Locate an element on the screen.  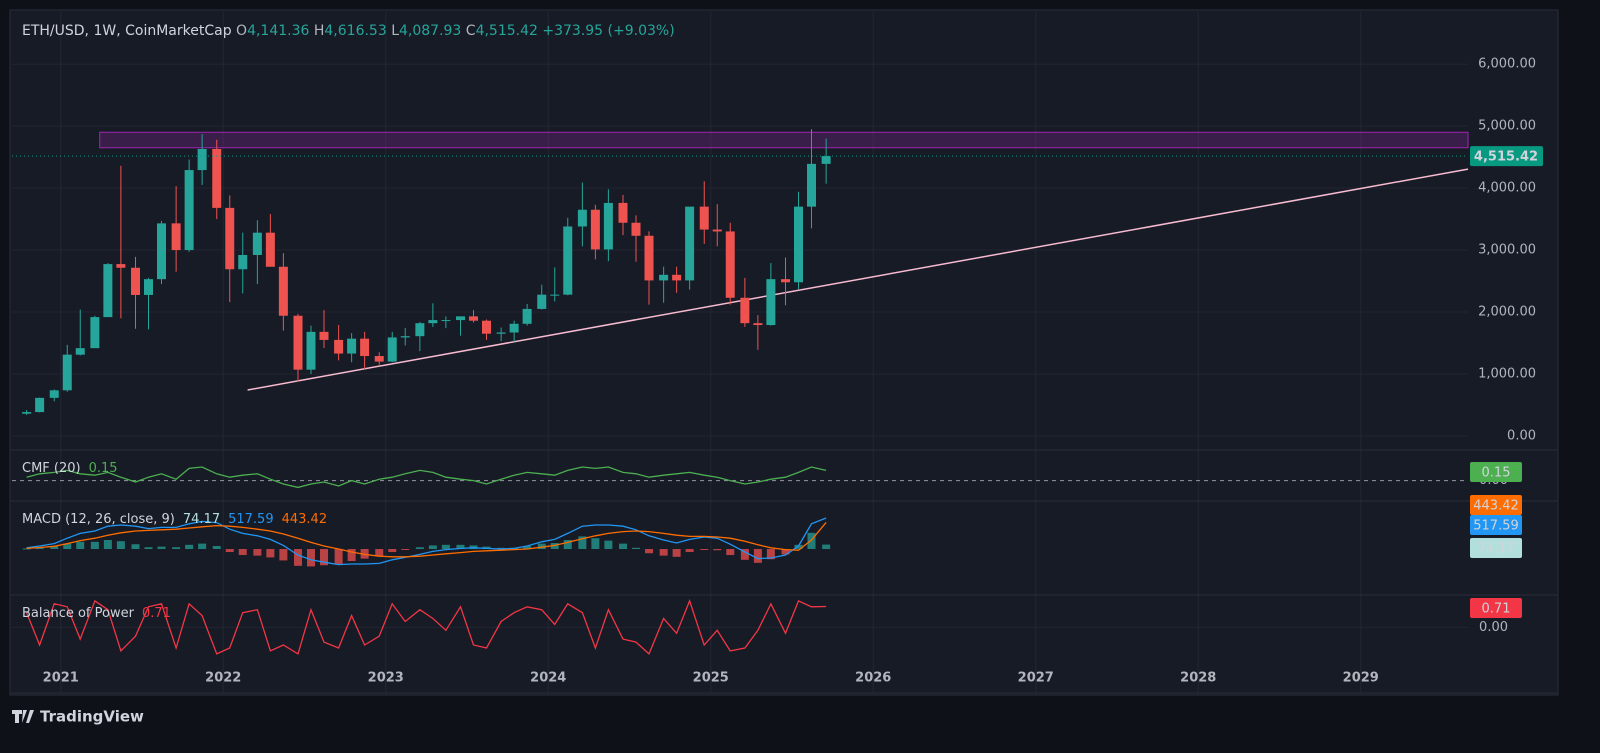
legend-value: 0.71 is located at coordinates (156, 613).